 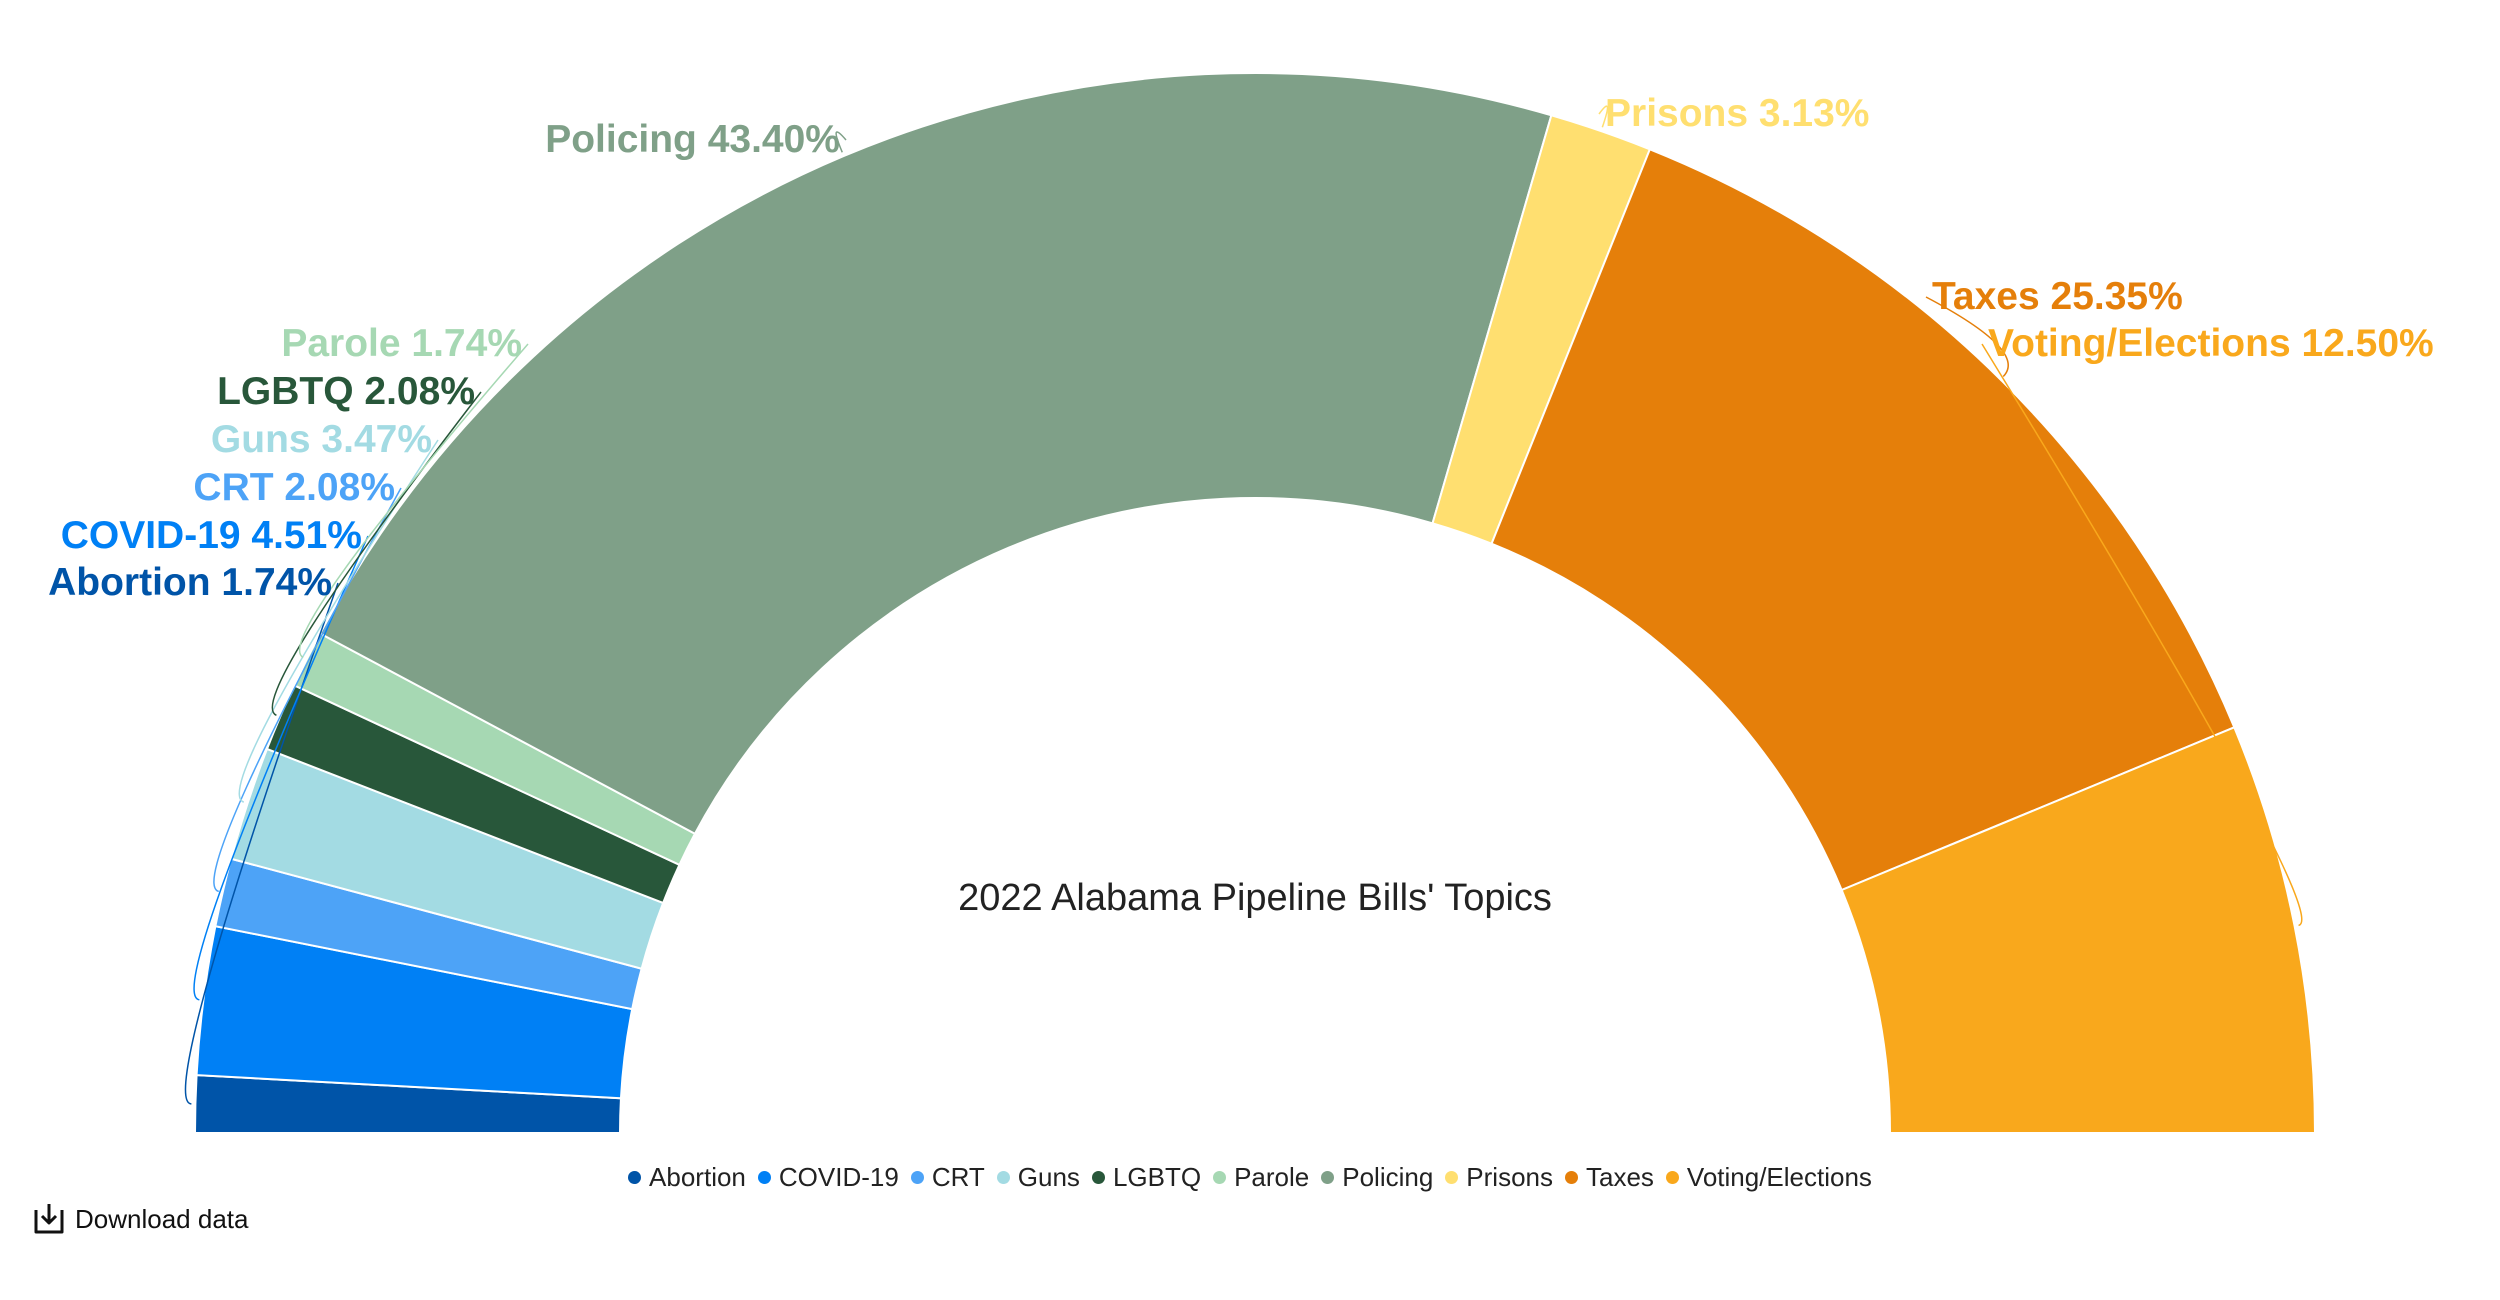 What do you see at coordinates (841, 142) in the screenshot?
I see `leader-line-policing` at bounding box center [841, 142].